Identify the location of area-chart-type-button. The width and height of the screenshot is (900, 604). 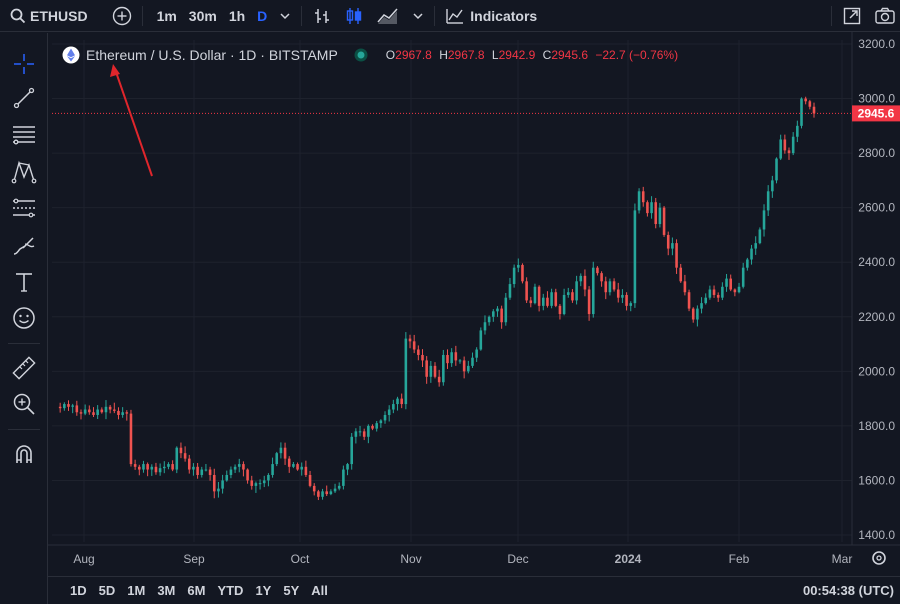
(388, 16).